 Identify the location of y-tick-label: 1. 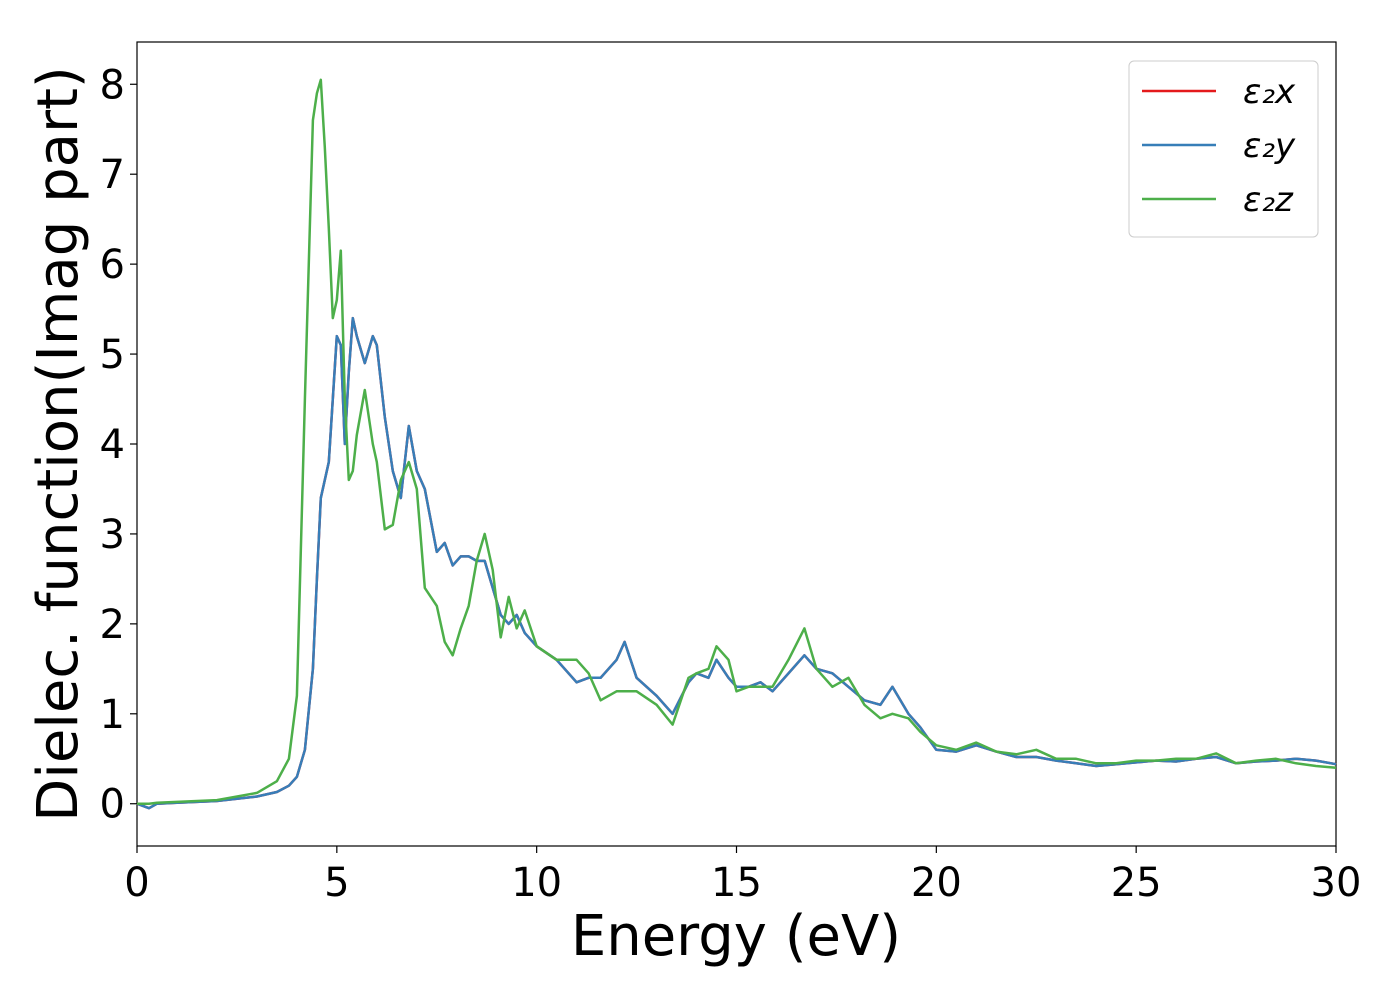
(112, 715).